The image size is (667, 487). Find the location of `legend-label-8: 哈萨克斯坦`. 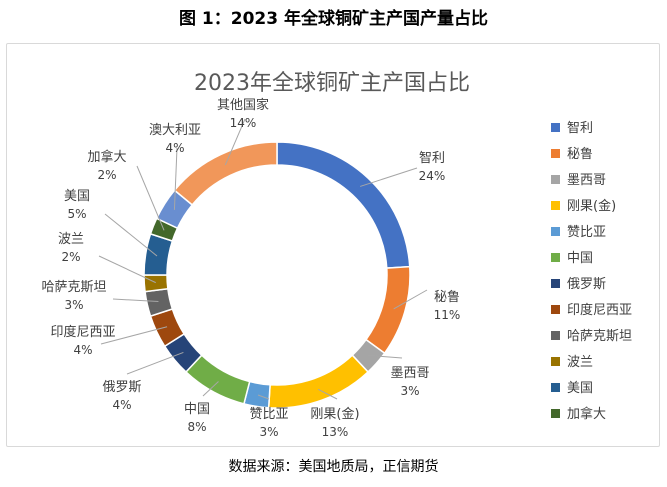

legend-label-8: 哈萨克斯坦 is located at coordinates (599, 336).